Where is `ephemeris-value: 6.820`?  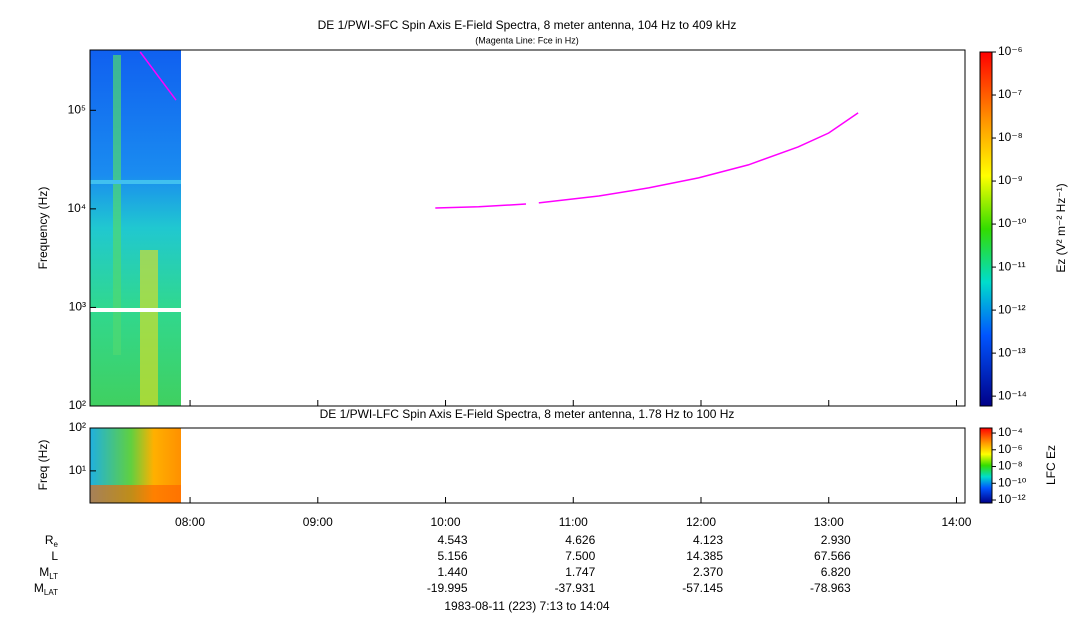
ephemeris-value: 6.820 is located at coordinates (836, 572).